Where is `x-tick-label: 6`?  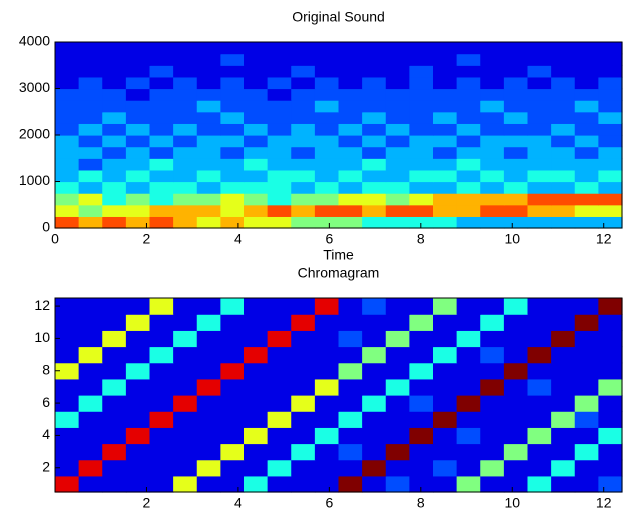
x-tick-label: 6 is located at coordinates (329, 501).